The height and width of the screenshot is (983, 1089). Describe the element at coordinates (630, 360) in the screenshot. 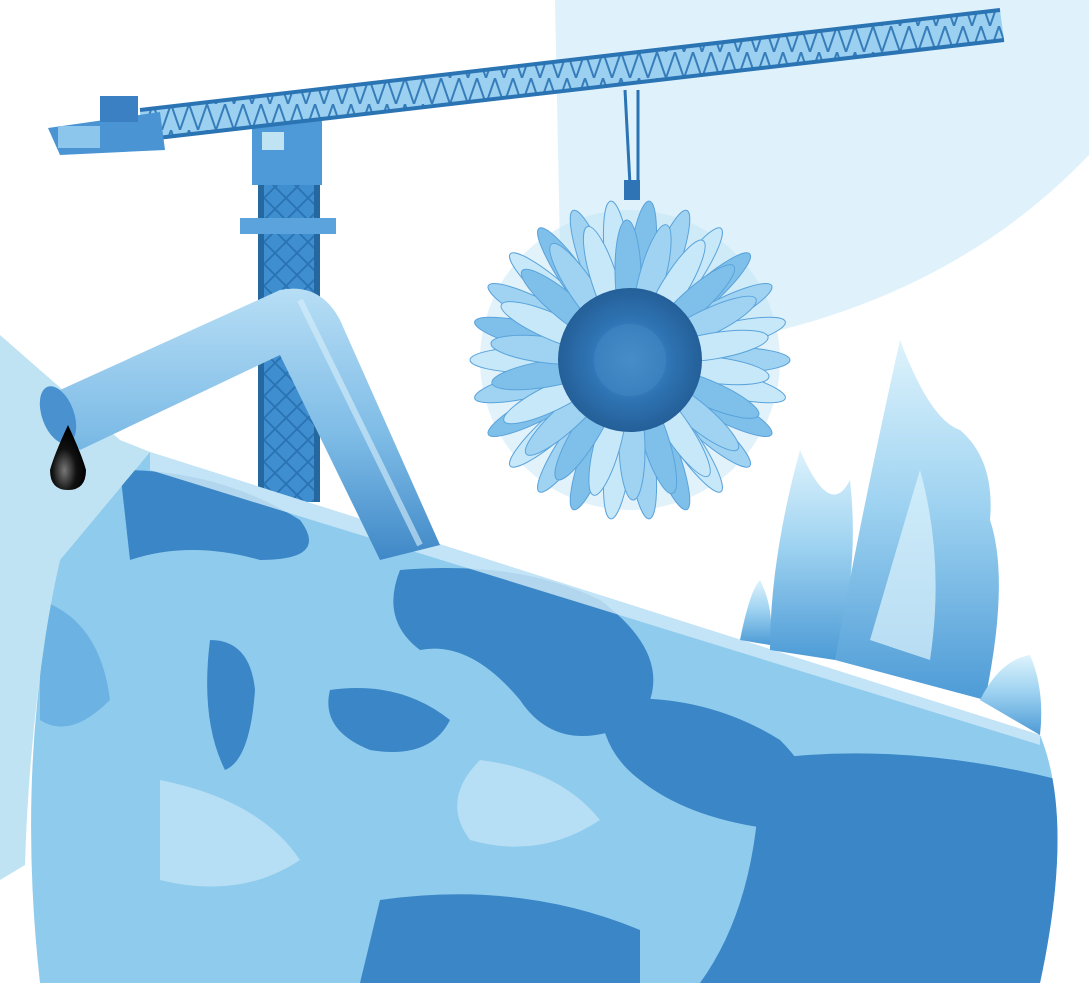

I see `sunflower-on-crane-hook` at that location.